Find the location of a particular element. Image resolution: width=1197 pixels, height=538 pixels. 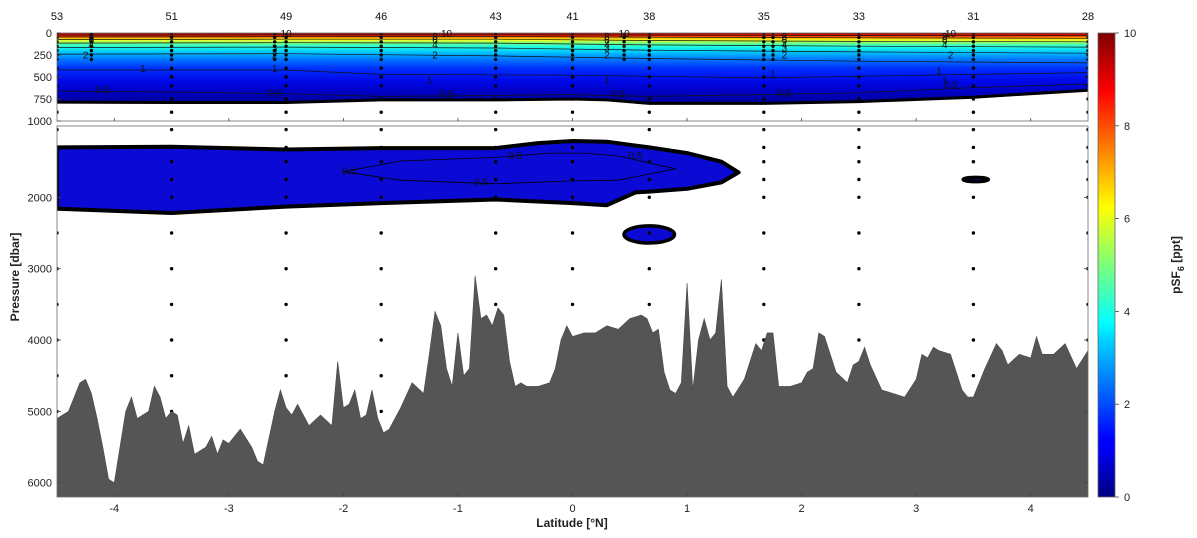

contour-label-upper: 6 is located at coordinates (945, 41).